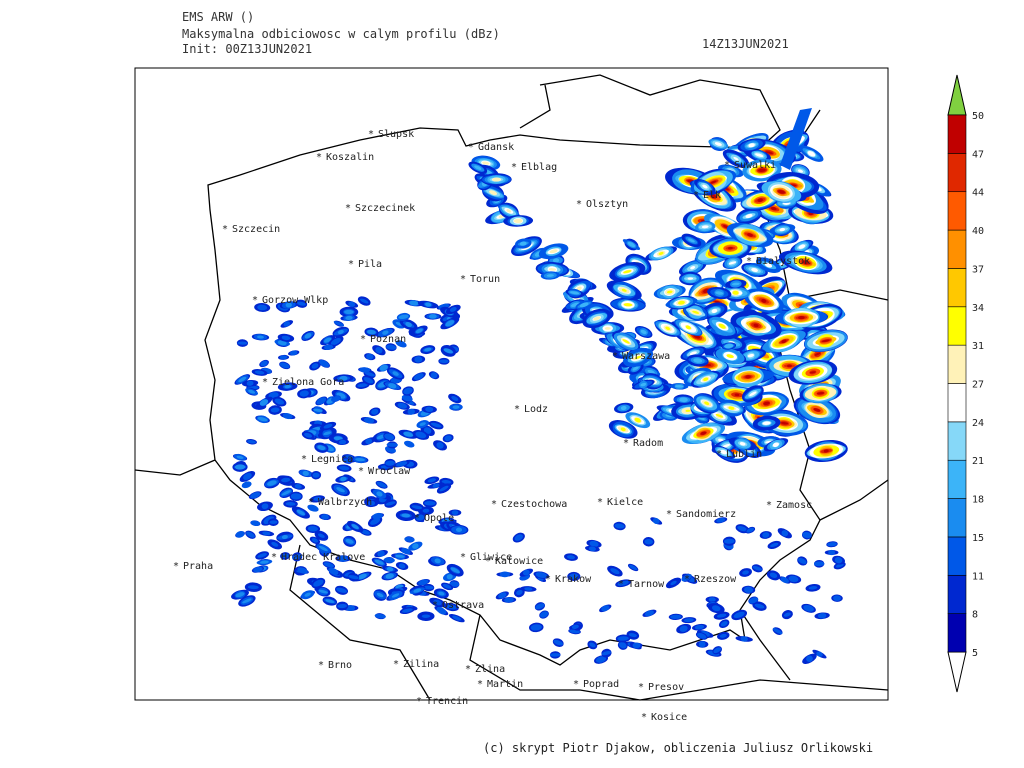 The width and height of the screenshot is (1024, 768). Describe the element at coordinates (247, 49) in the screenshot. I see `init-time: Init: 00Z13JUN2021` at that location.